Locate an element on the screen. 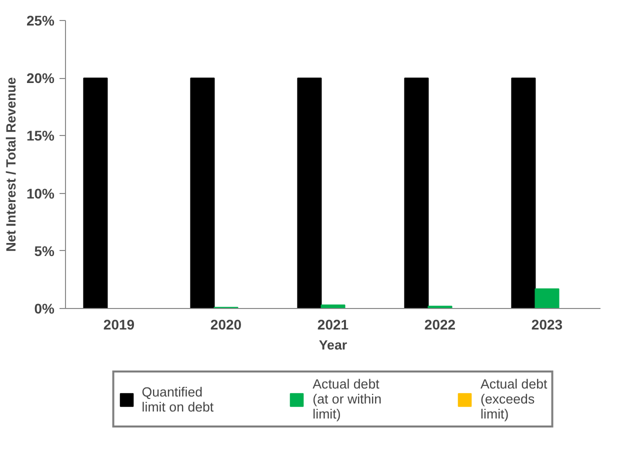 The height and width of the screenshot is (450, 622). legend-label: Quantified limit on debt is located at coordinates (178, 399).